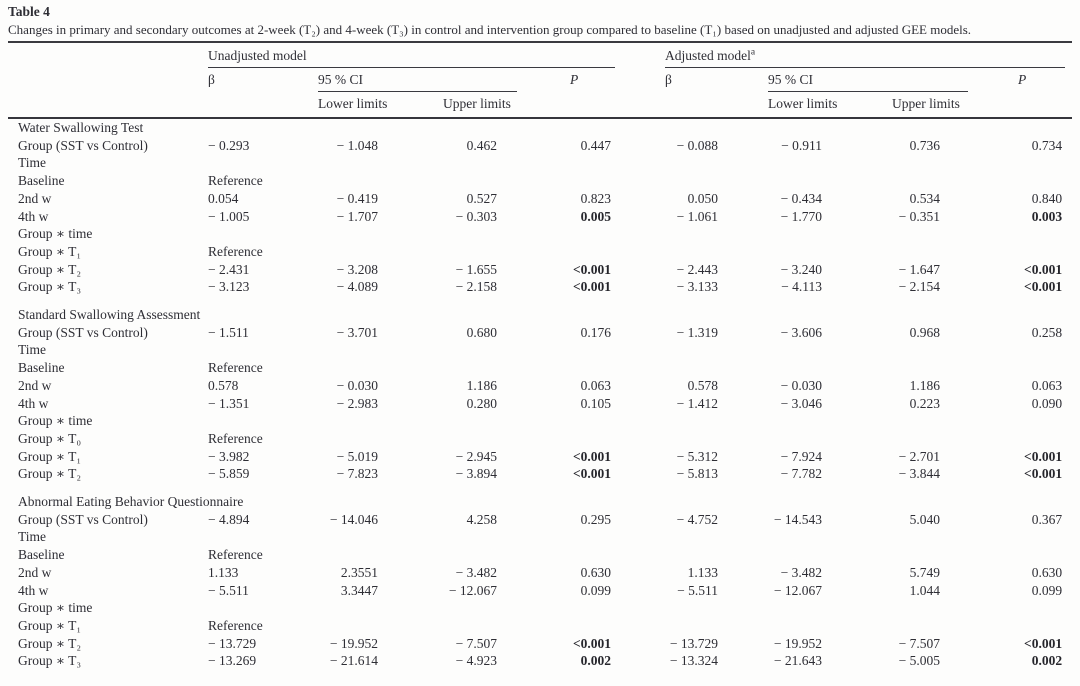 This screenshot has height=686, width=1080. What do you see at coordinates (801, 269) in the screenshot?
I see `adj-lower-limit-cell: − 3.240` at bounding box center [801, 269].